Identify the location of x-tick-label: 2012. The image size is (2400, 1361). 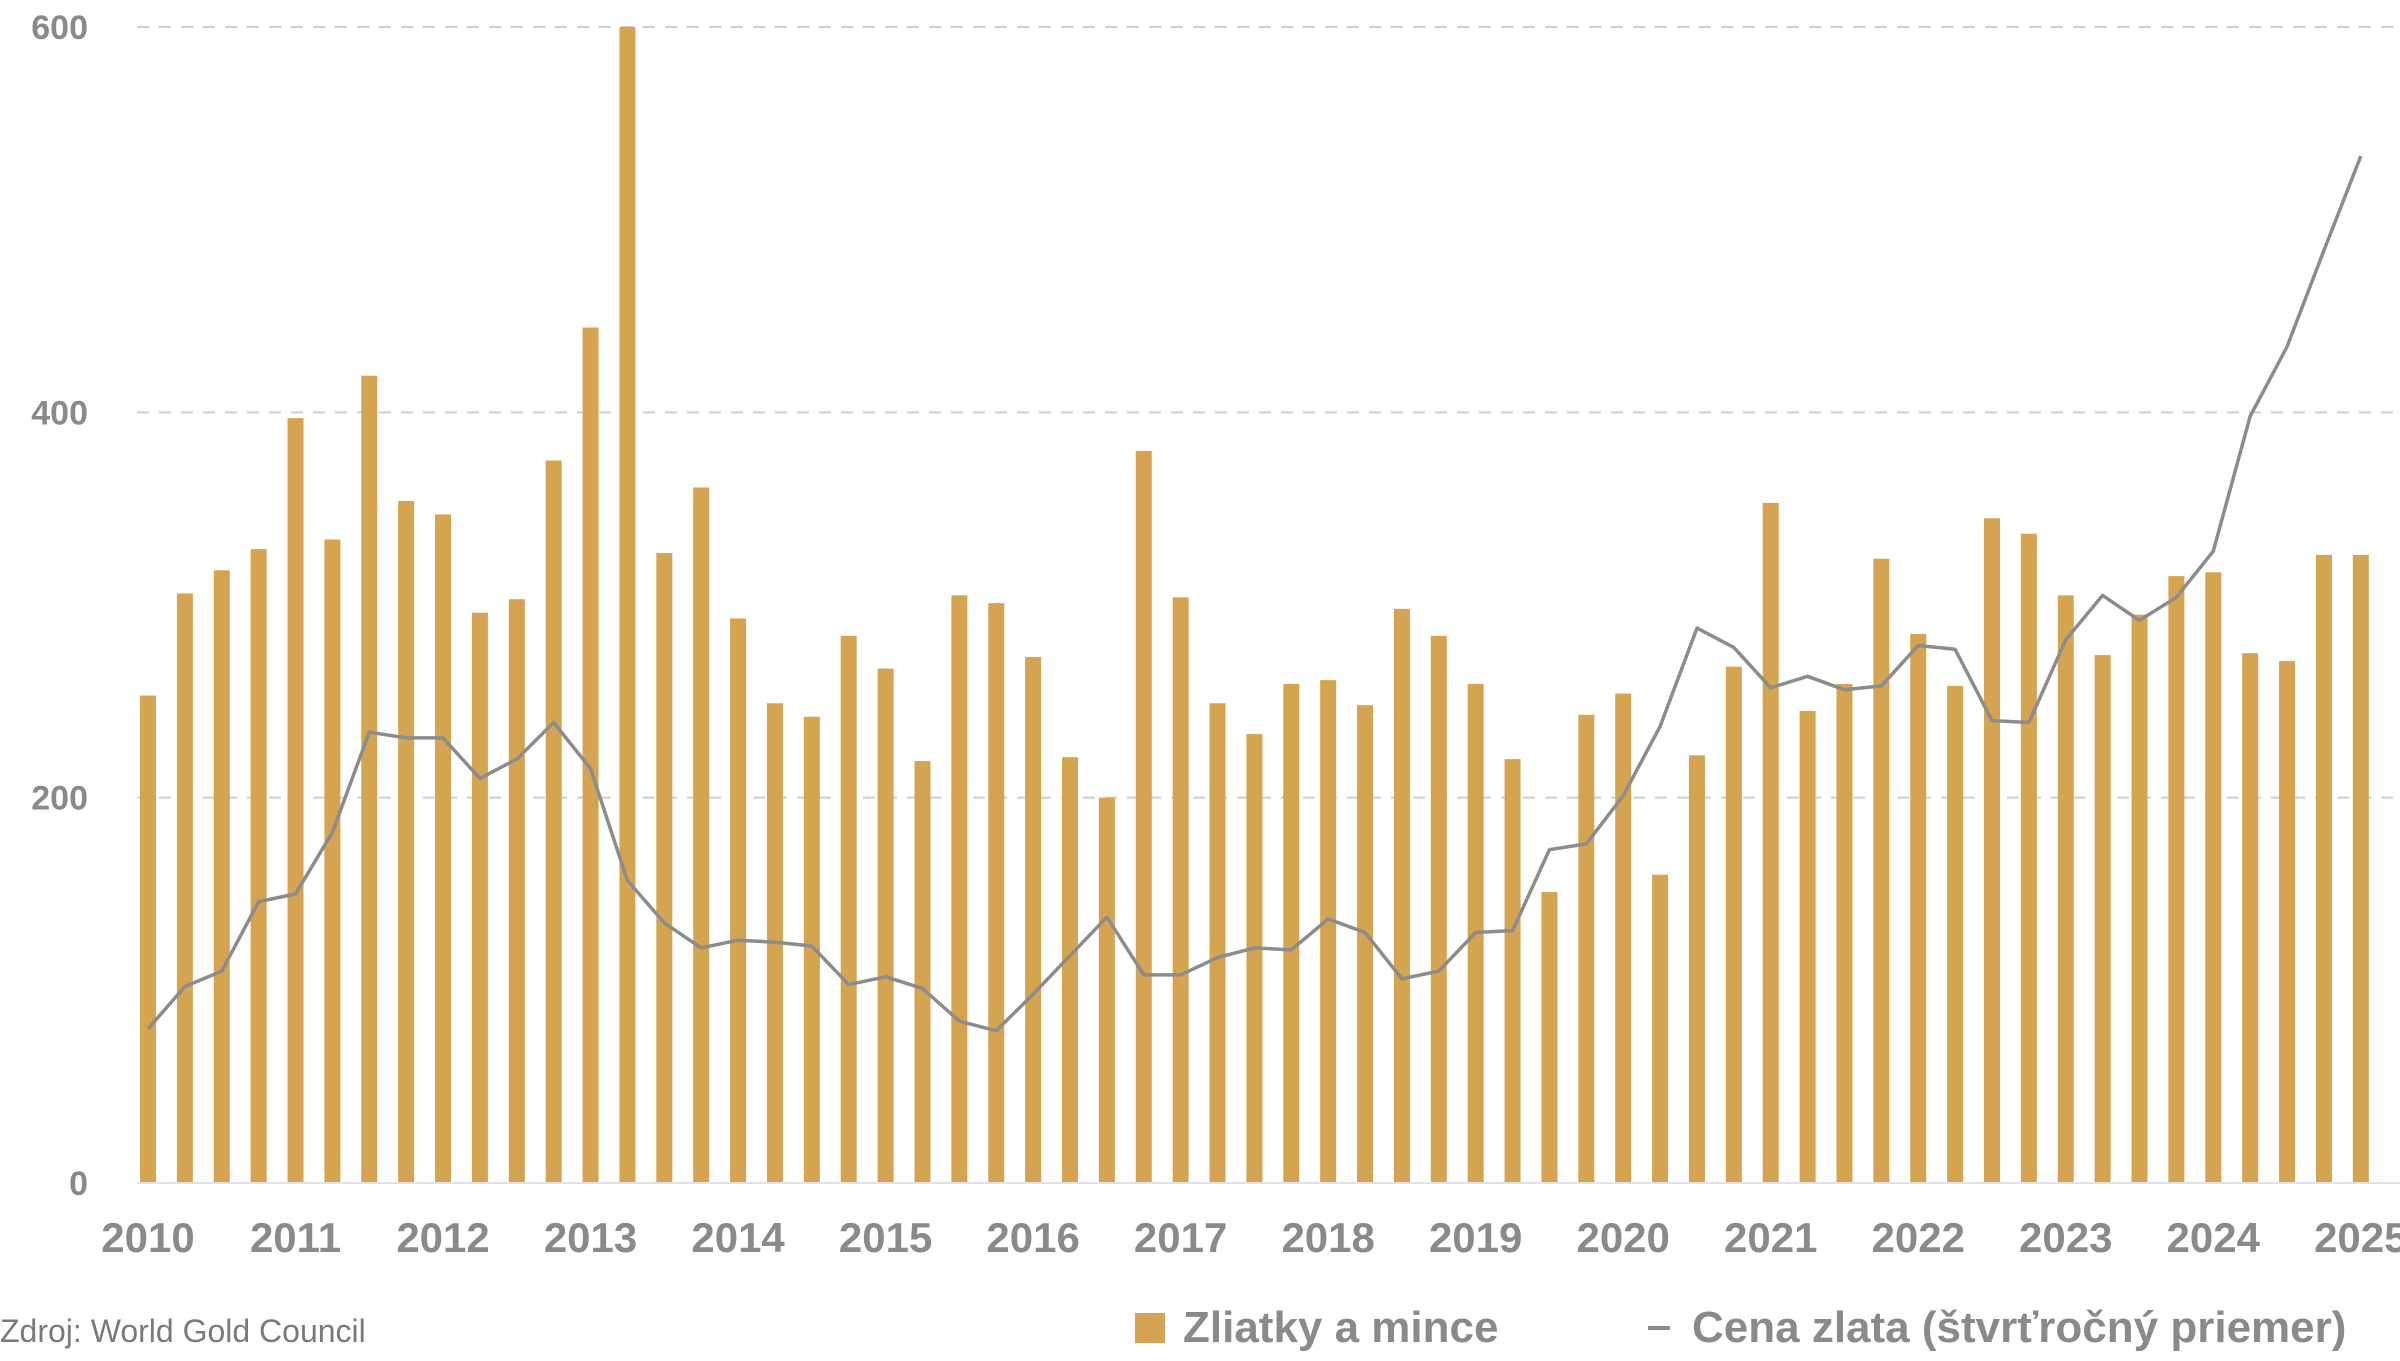
(442, 1237).